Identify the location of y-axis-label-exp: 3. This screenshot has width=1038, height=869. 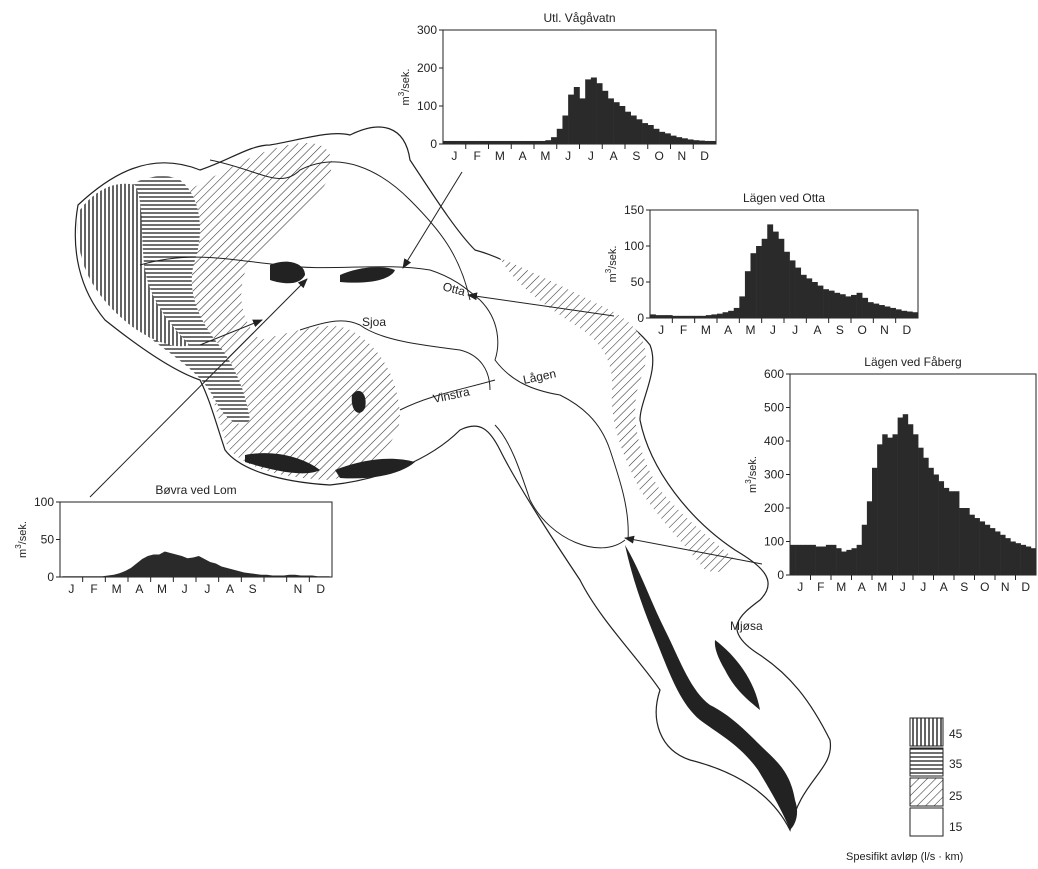
(748, 481).